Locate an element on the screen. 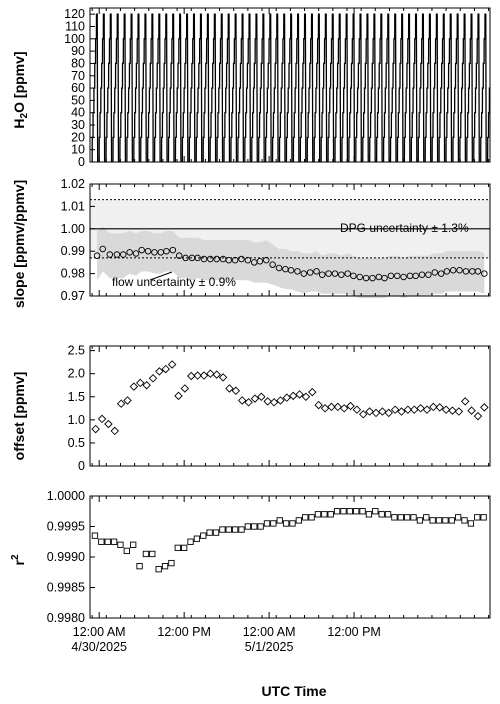 The image size is (500, 704). y-tick-label: 50 is located at coordinates (78, 100).